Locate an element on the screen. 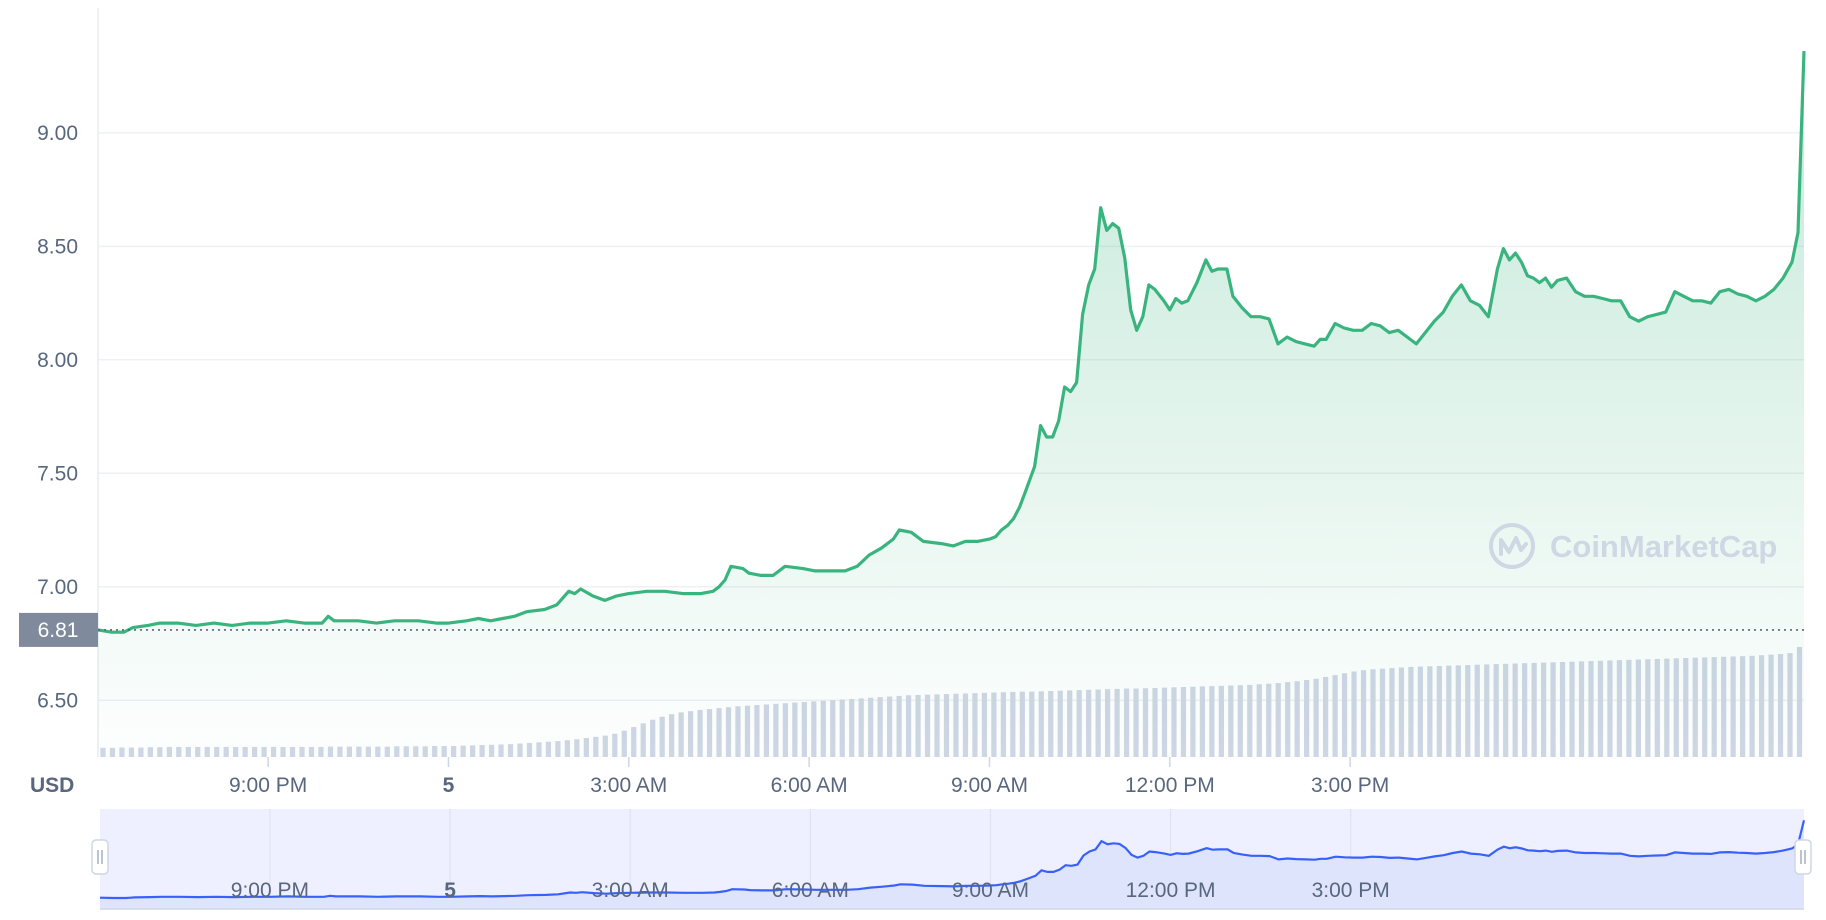 The height and width of the screenshot is (920, 1826). y-axis-ticks: 6.50 7.00 7.50 8.00 8.50 9.00 is located at coordinates (57, 417).